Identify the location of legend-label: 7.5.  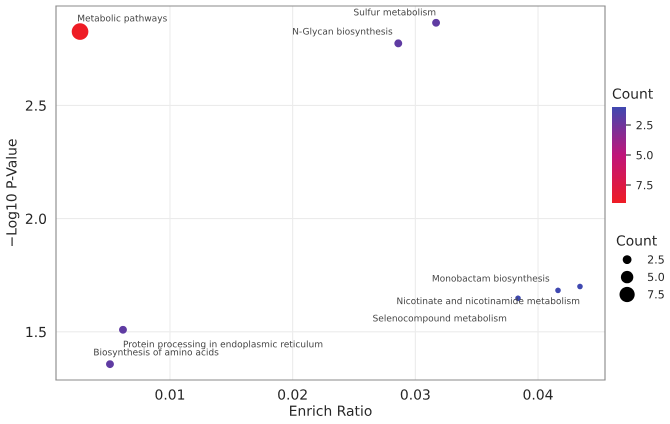
(656, 294).